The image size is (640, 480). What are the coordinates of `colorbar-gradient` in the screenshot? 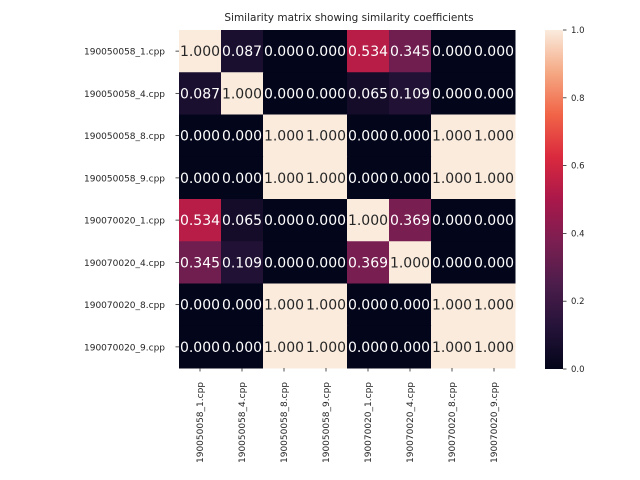 It's located at (554, 199).